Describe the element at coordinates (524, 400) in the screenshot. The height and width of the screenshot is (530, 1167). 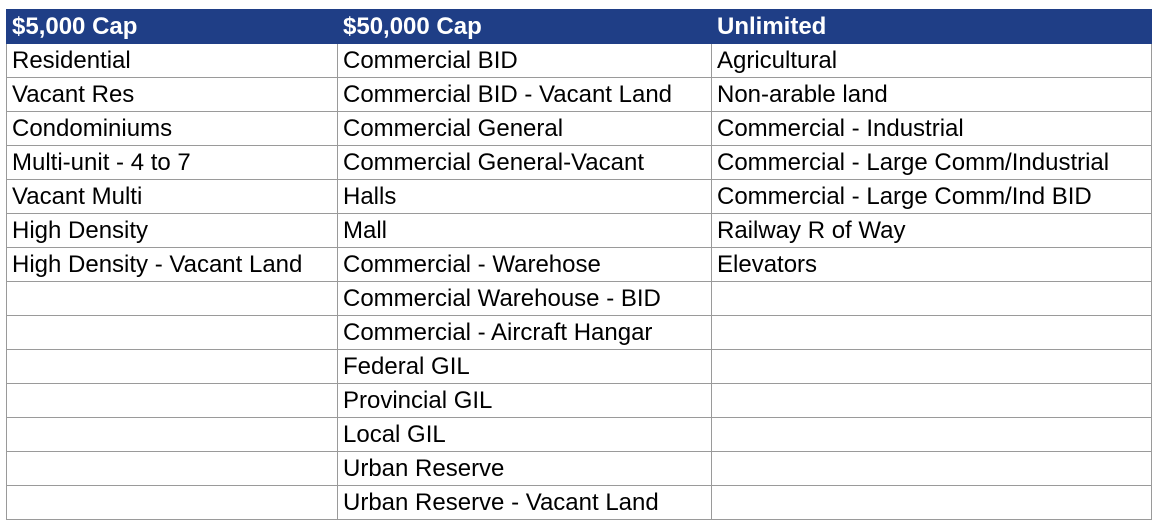
I see `table-cell: Provincial GIL` at that location.